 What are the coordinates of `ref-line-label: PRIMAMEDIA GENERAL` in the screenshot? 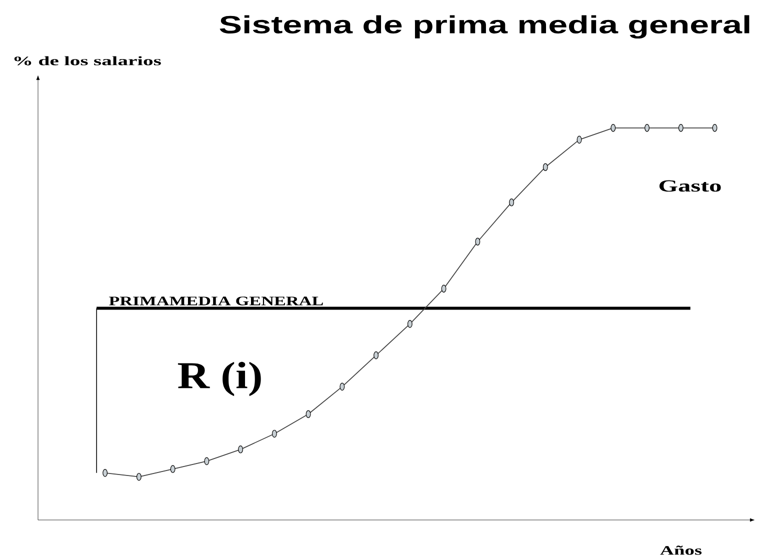 It's located at (216, 301).